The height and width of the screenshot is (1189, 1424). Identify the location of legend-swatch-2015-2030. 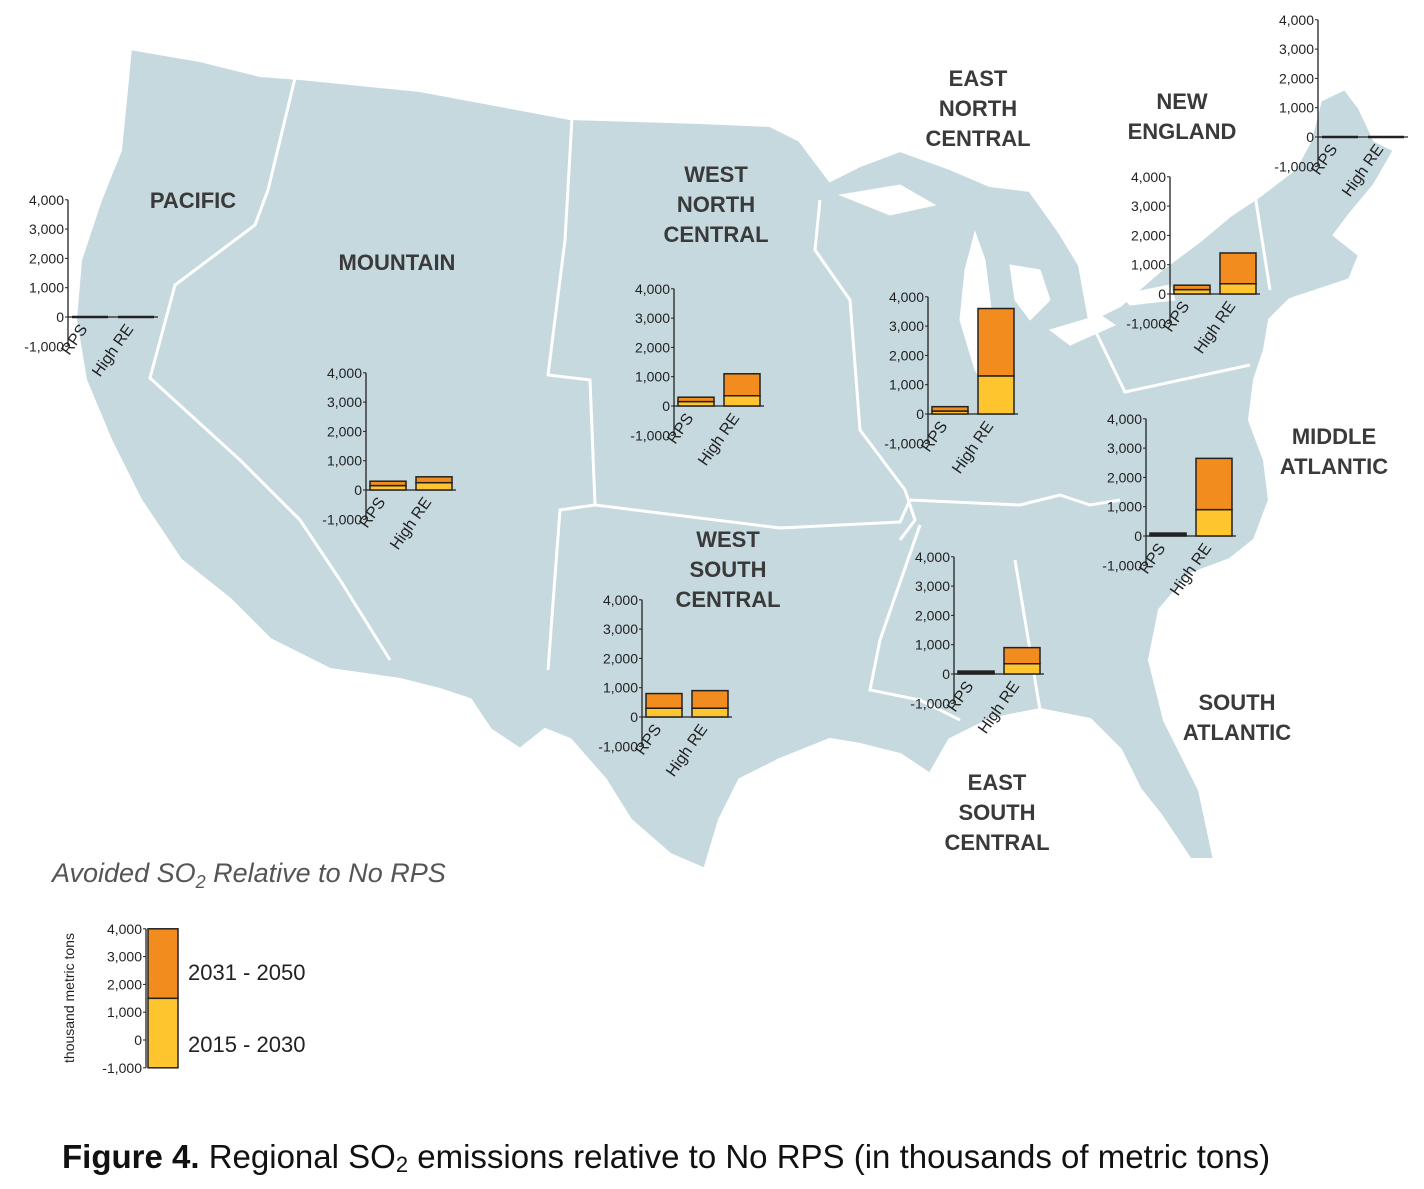
(163, 1033).